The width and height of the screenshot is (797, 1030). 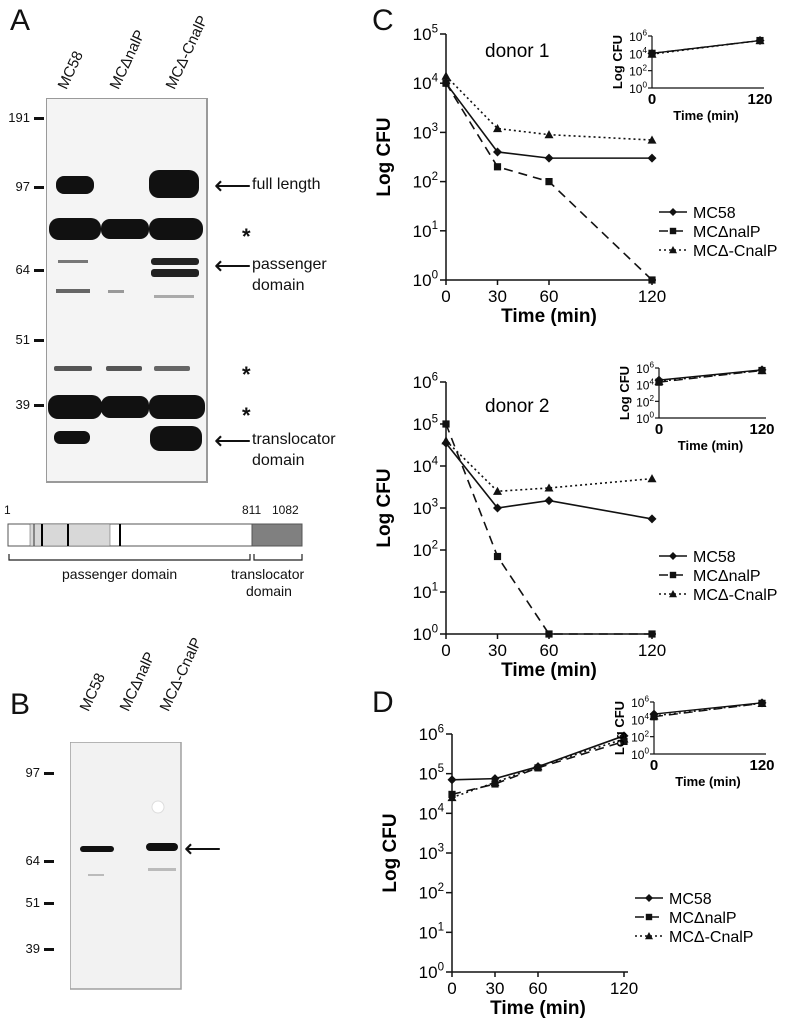 I want to click on domain-map, so click(x=155, y=542).